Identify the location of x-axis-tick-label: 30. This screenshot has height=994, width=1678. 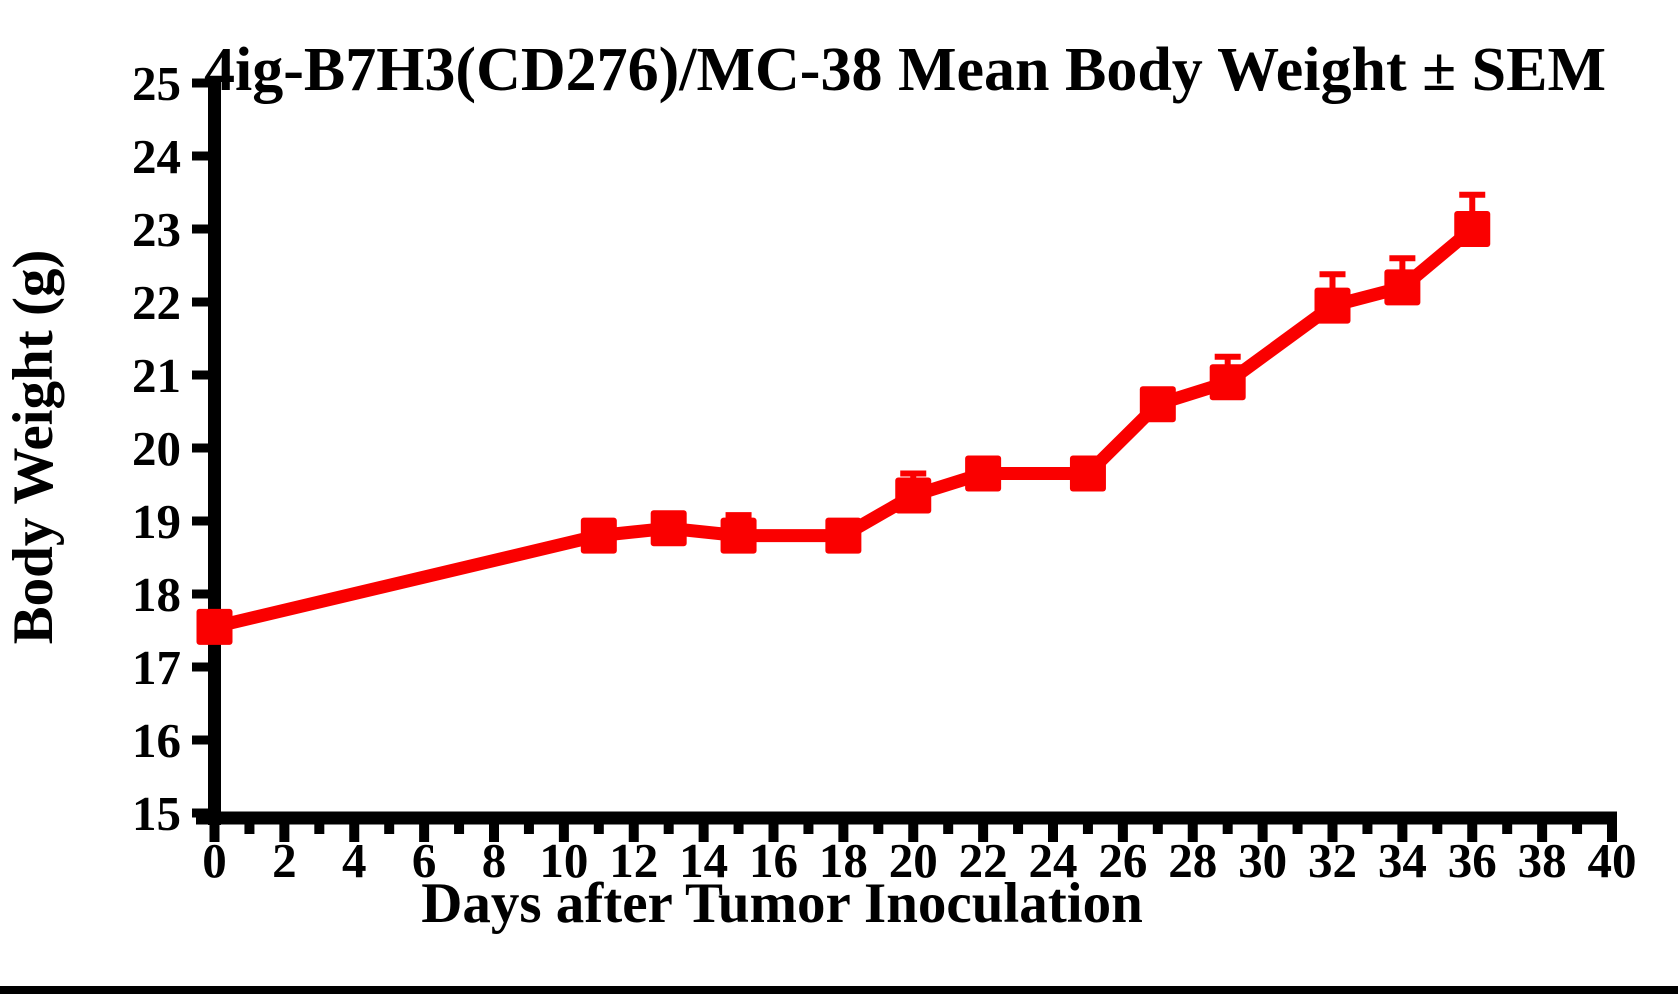
(1262, 860).